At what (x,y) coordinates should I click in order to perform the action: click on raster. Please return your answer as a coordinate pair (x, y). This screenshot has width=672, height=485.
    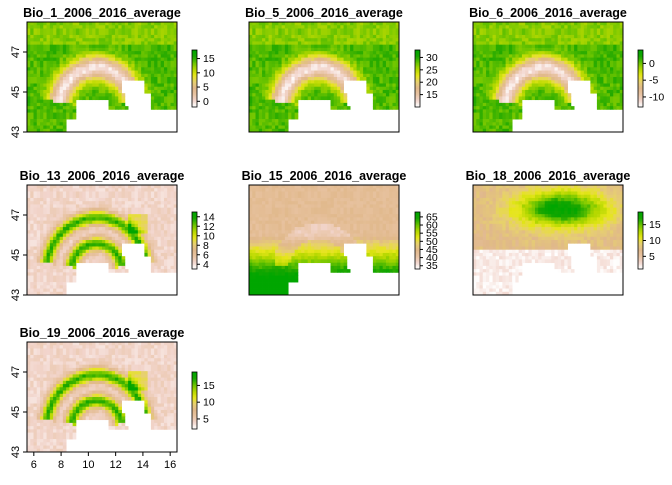
    Looking at the image, I should click on (102, 77).